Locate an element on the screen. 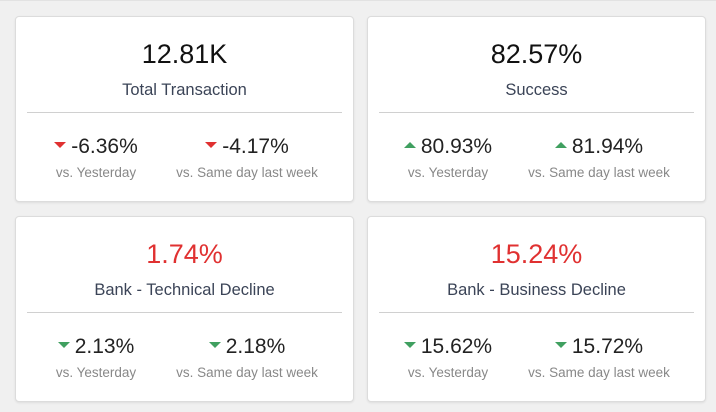 The image size is (716, 412). delta-value: 15.62% is located at coordinates (456, 346).